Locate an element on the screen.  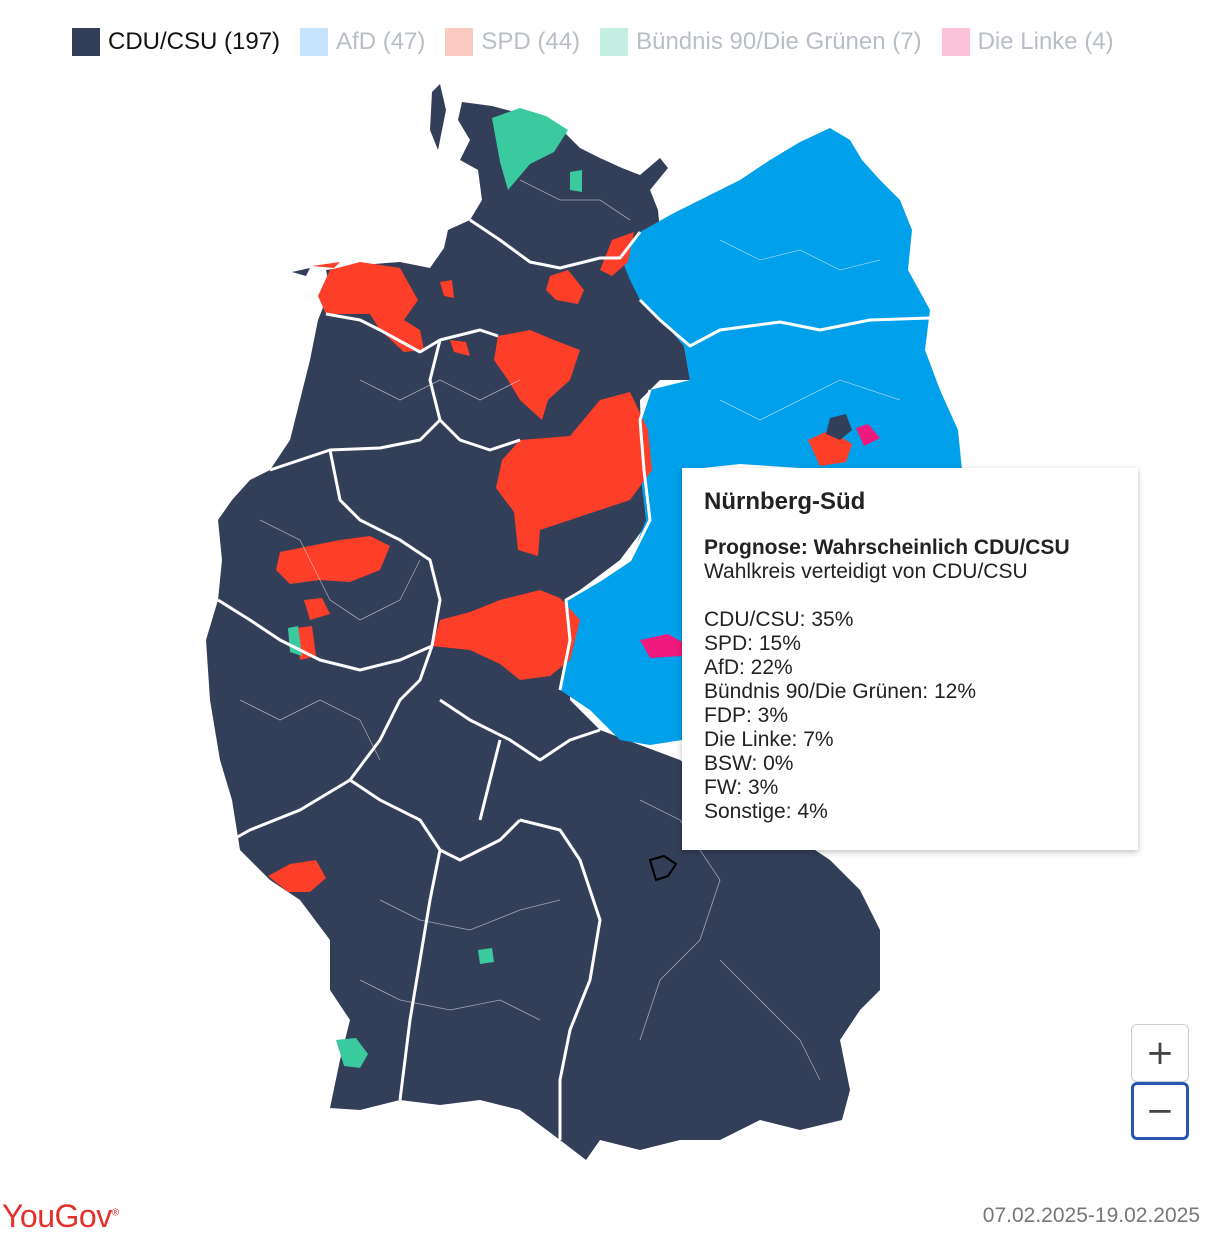
legend-swatch-linke is located at coordinates (955, 42).